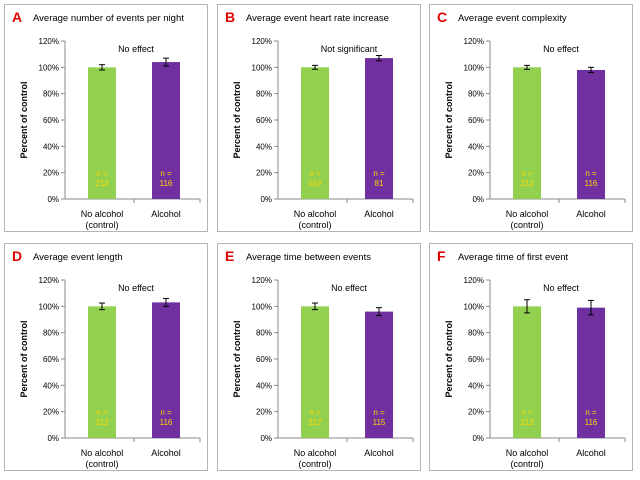  I want to click on n-label-count: 115, so click(379, 422).